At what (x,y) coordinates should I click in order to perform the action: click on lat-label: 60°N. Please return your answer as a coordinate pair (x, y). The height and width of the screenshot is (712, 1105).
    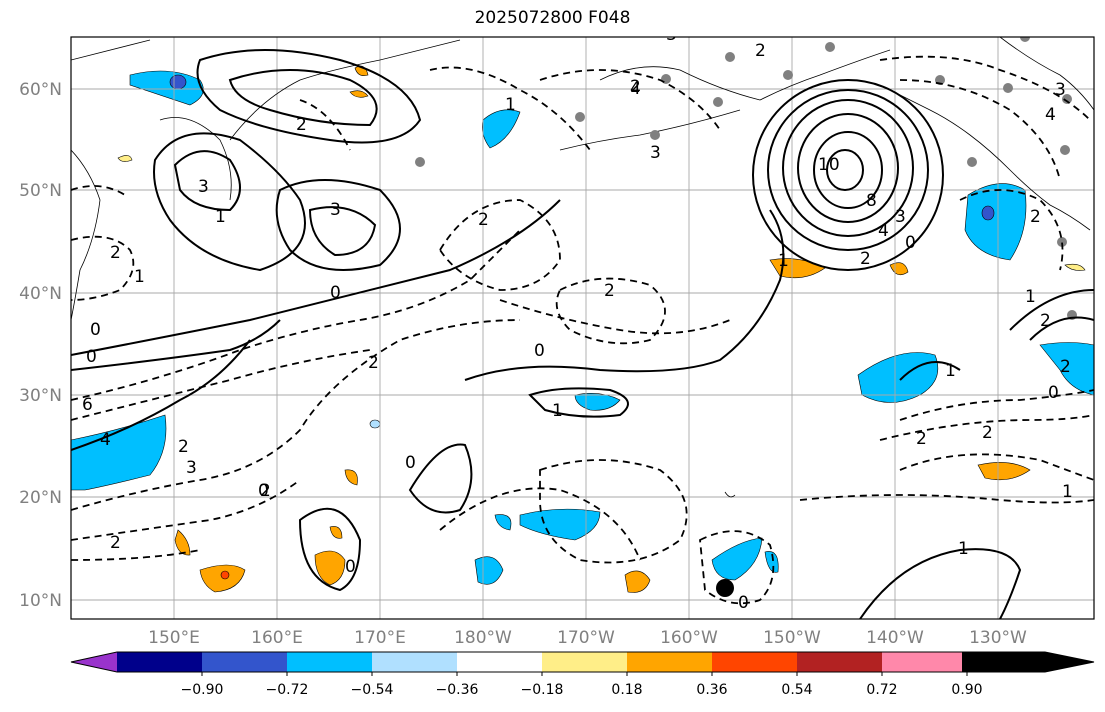
    Looking at the image, I should click on (40, 90).